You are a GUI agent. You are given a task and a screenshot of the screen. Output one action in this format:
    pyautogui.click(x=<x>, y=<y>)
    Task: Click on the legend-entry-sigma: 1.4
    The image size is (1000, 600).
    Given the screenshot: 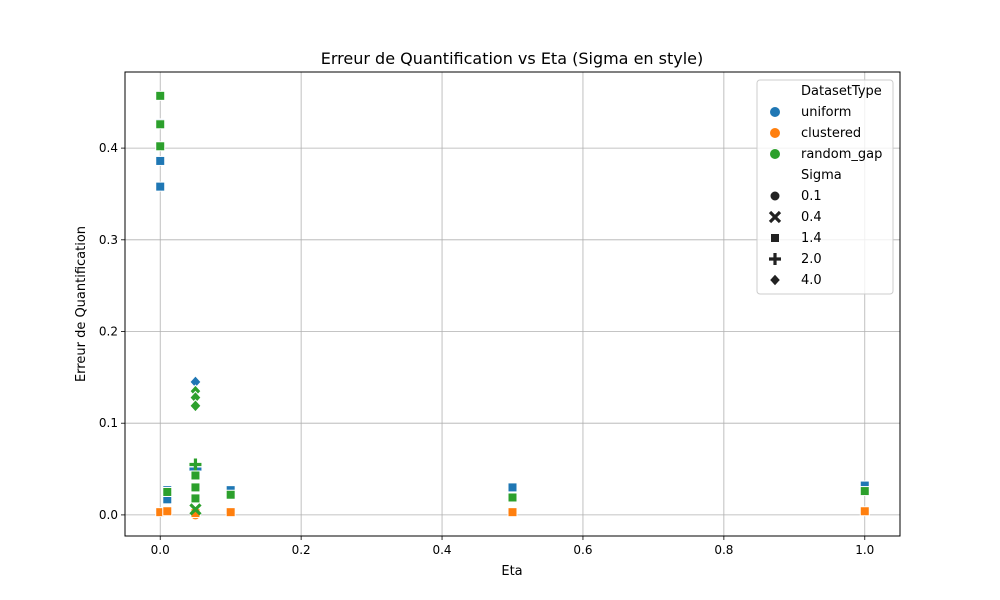 What is the action you would take?
    pyautogui.click(x=811, y=238)
    